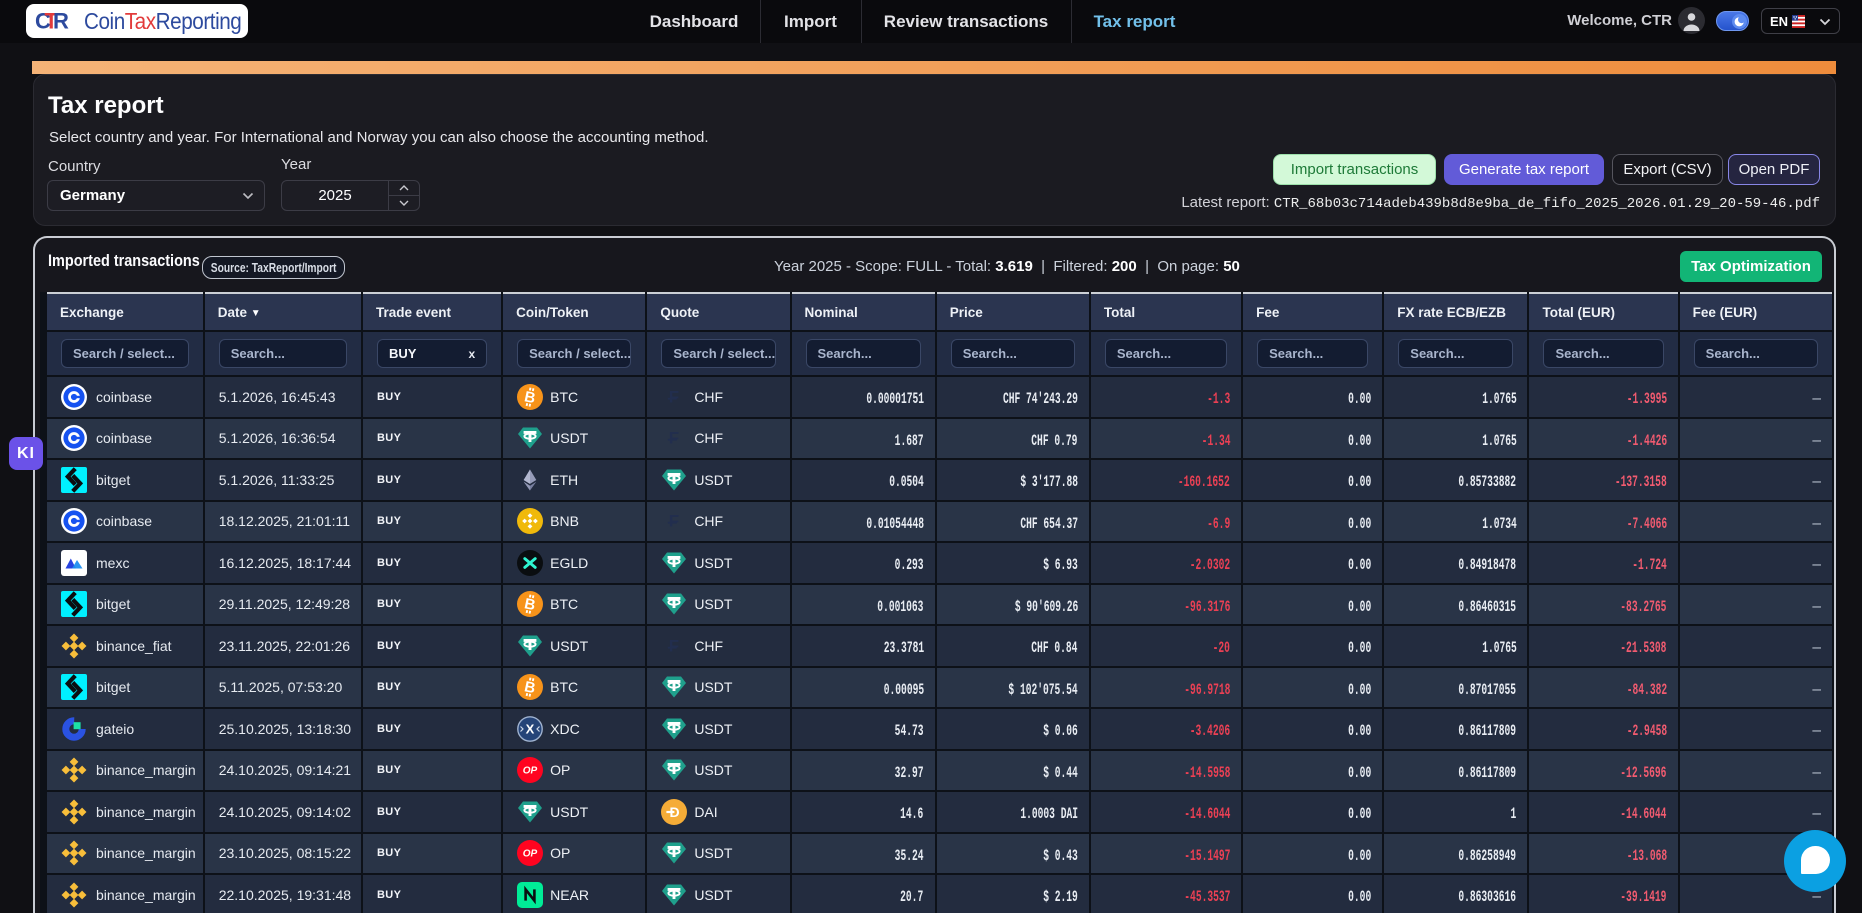 The width and height of the screenshot is (1862, 913). What do you see at coordinates (43, 21) in the screenshot?
I see `svg-text: C` at bounding box center [43, 21].